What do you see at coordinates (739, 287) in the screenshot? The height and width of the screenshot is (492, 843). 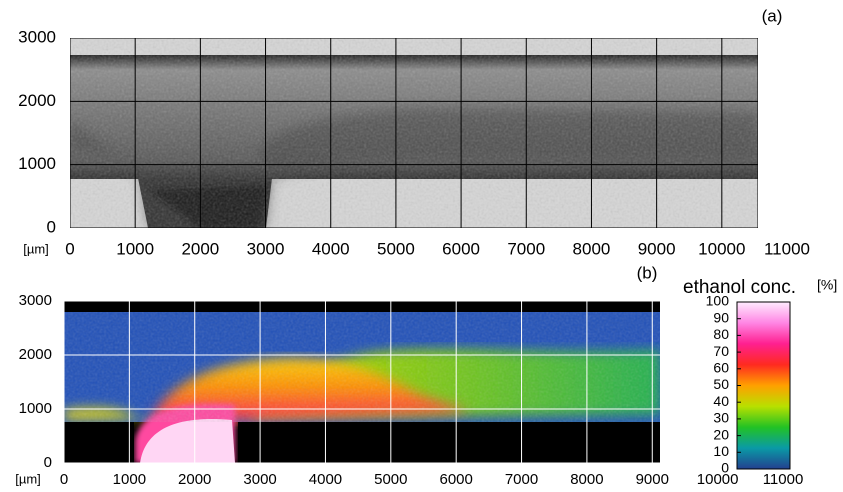 I see `colorbar-title: ethanol conc.` at bounding box center [739, 287].